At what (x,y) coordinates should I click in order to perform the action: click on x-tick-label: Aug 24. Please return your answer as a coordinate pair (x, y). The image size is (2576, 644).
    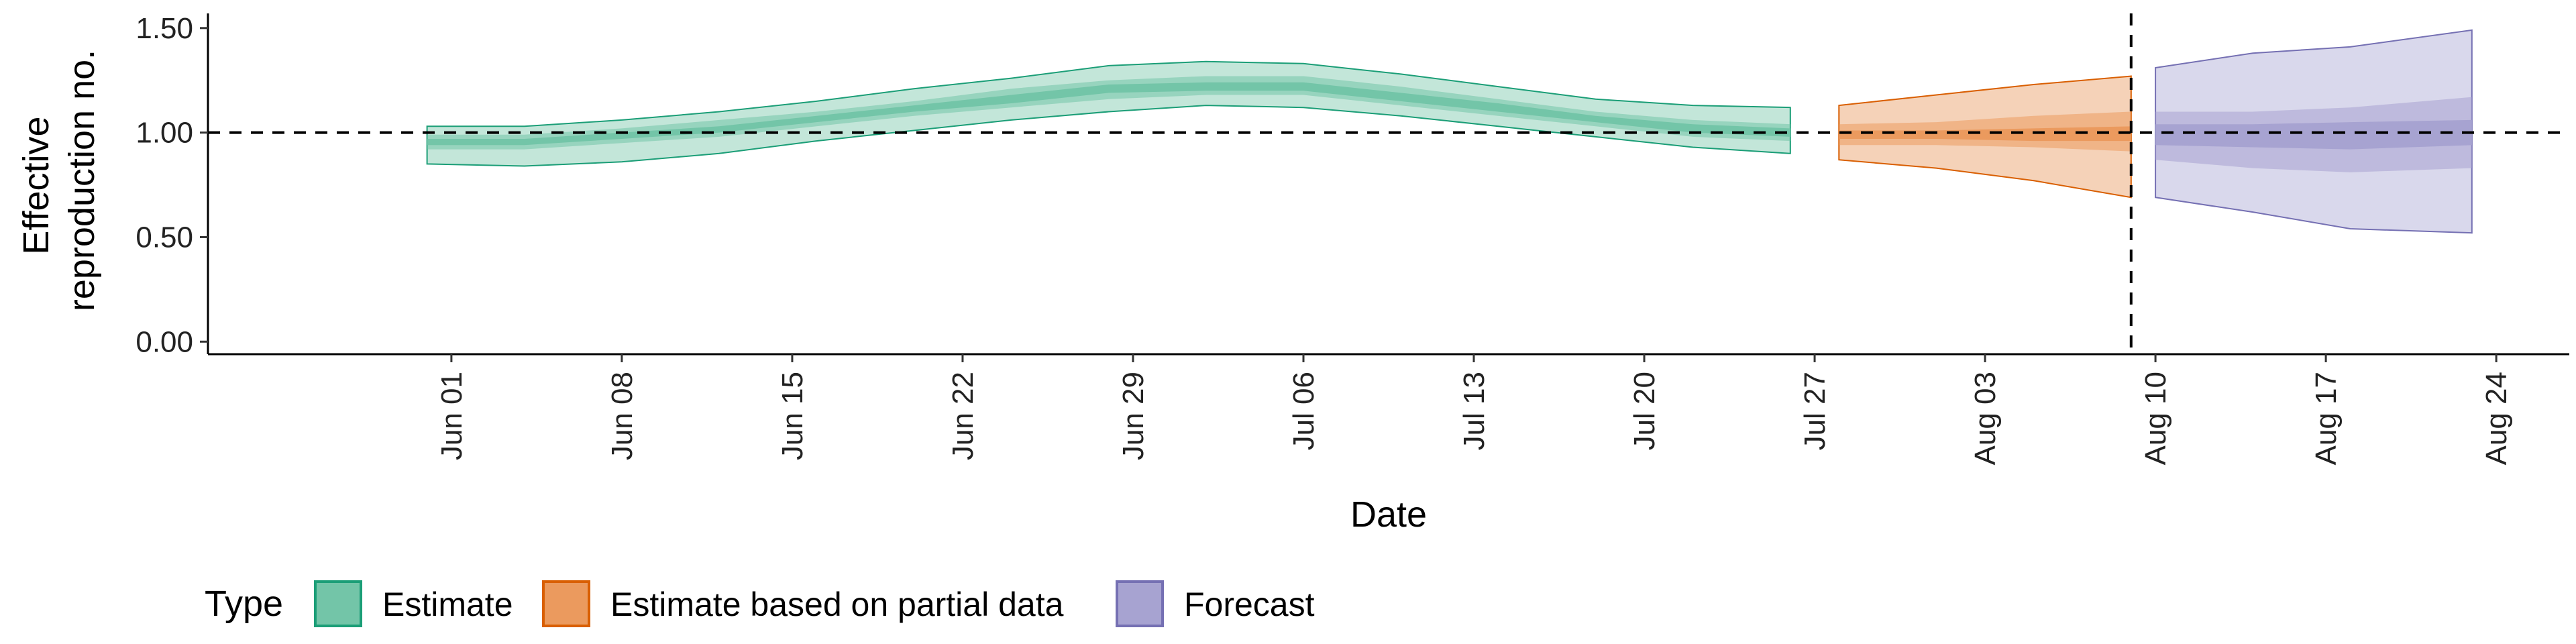
    Looking at the image, I should click on (2496, 418).